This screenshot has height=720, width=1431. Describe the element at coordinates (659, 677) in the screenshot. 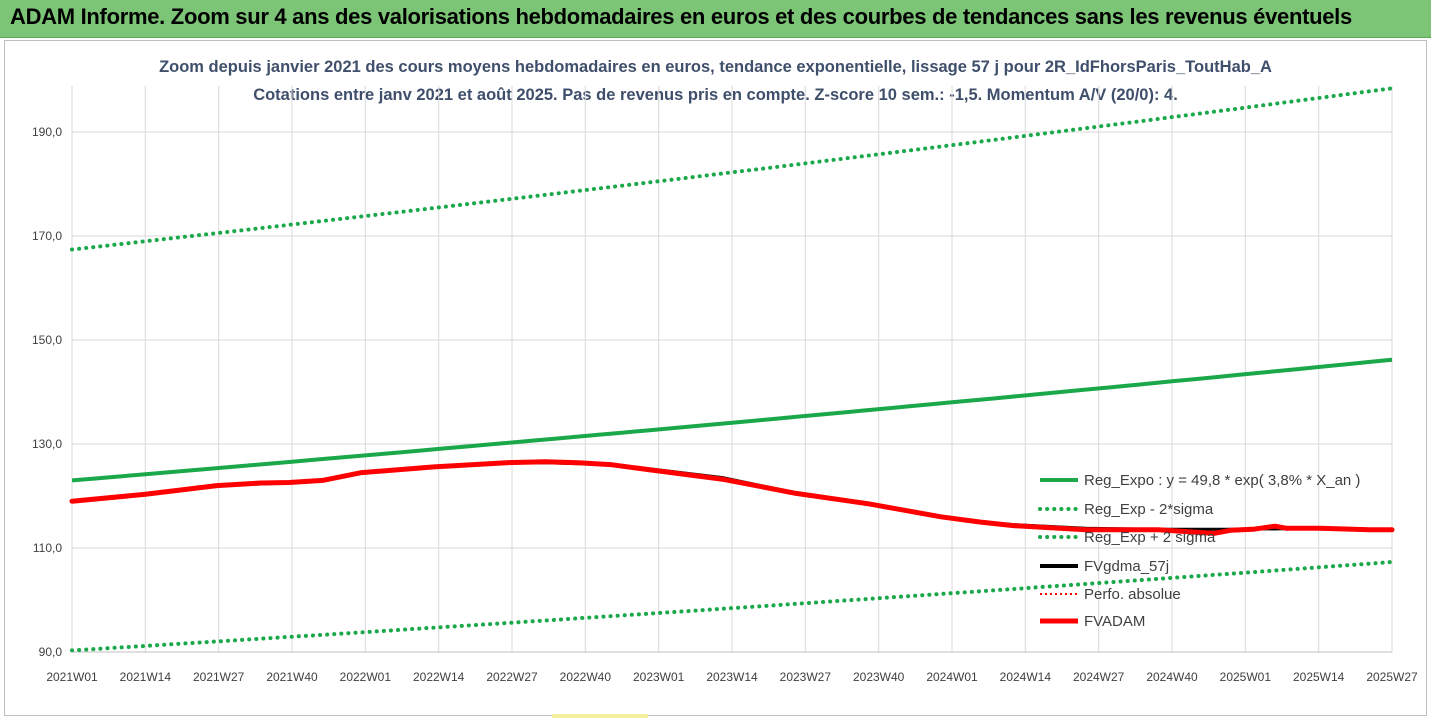

I see `x-tick-label: 2023W01` at that location.